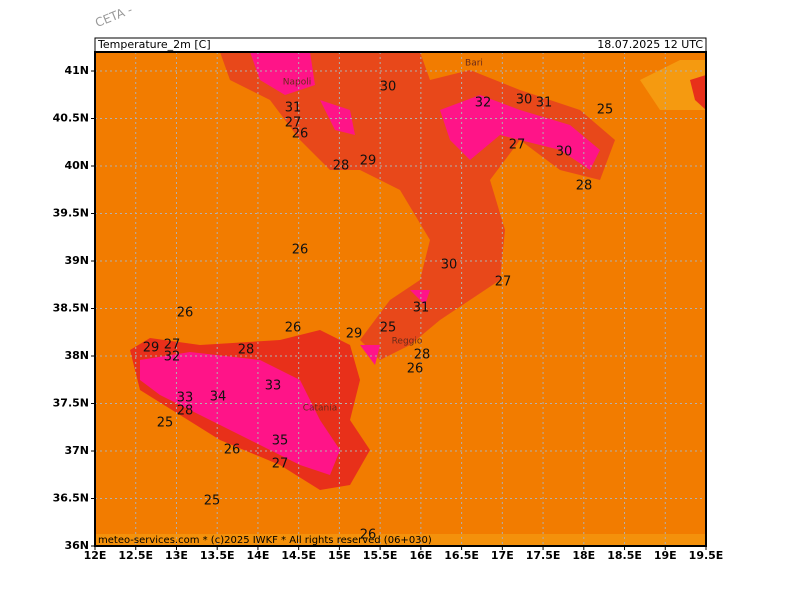 Image resolution: width=800 pixels, height=604 pixels. I want to click on footer-band, so click(400, 540).